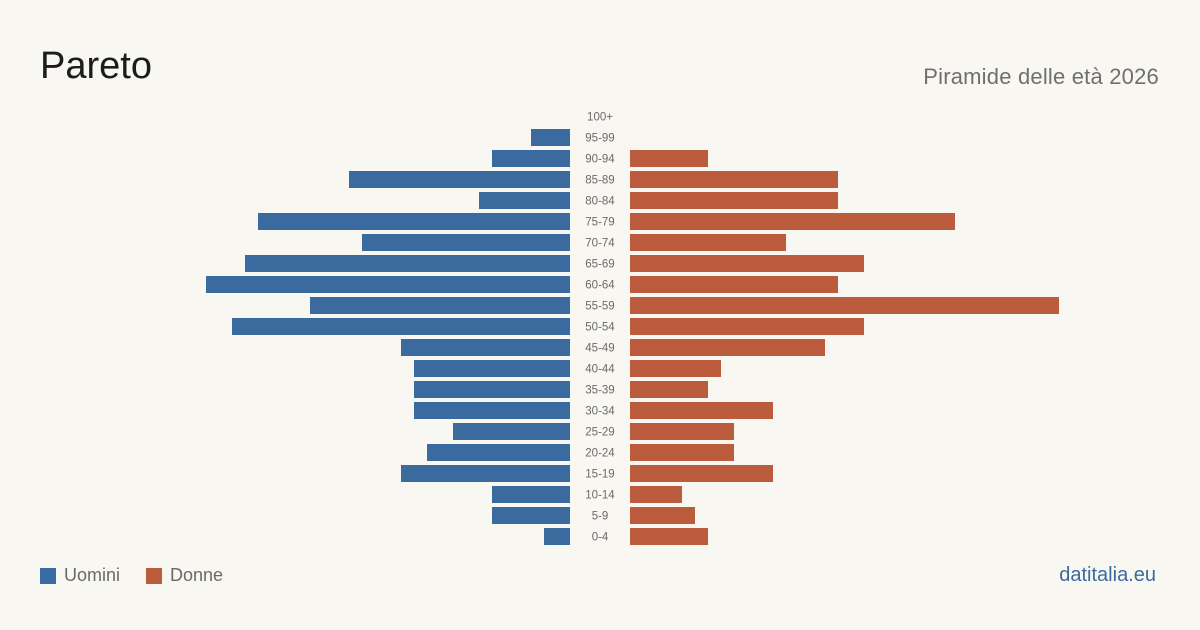 The height and width of the screenshot is (630, 1200). What do you see at coordinates (1041, 76) in the screenshot?
I see `chart-subtitle: Piramide delle età 2026` at bounding box center [1041, 76].